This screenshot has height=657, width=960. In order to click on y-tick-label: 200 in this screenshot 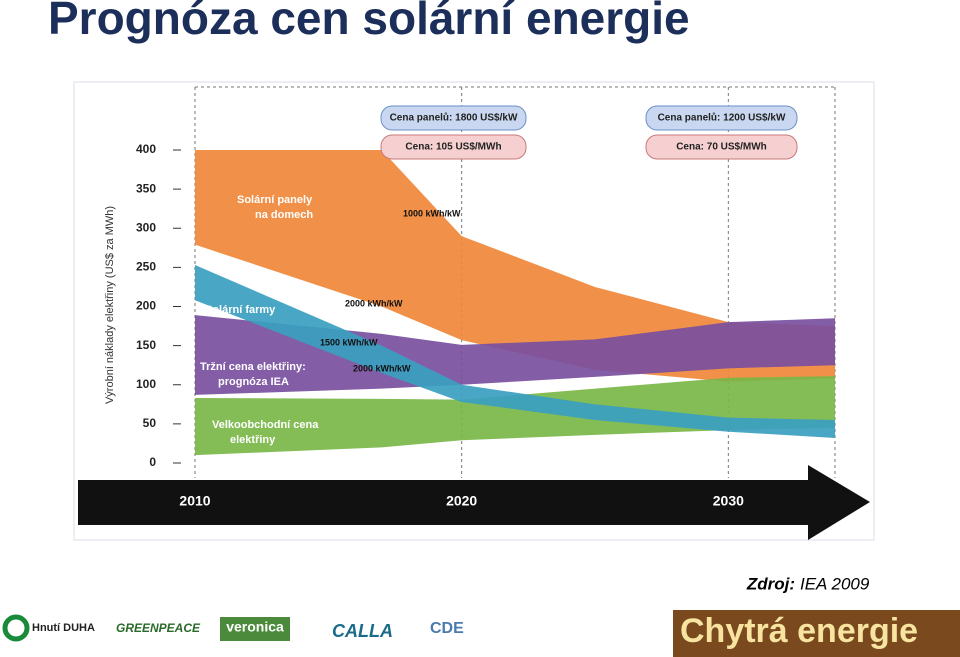, I will do `click(146, 306)`.